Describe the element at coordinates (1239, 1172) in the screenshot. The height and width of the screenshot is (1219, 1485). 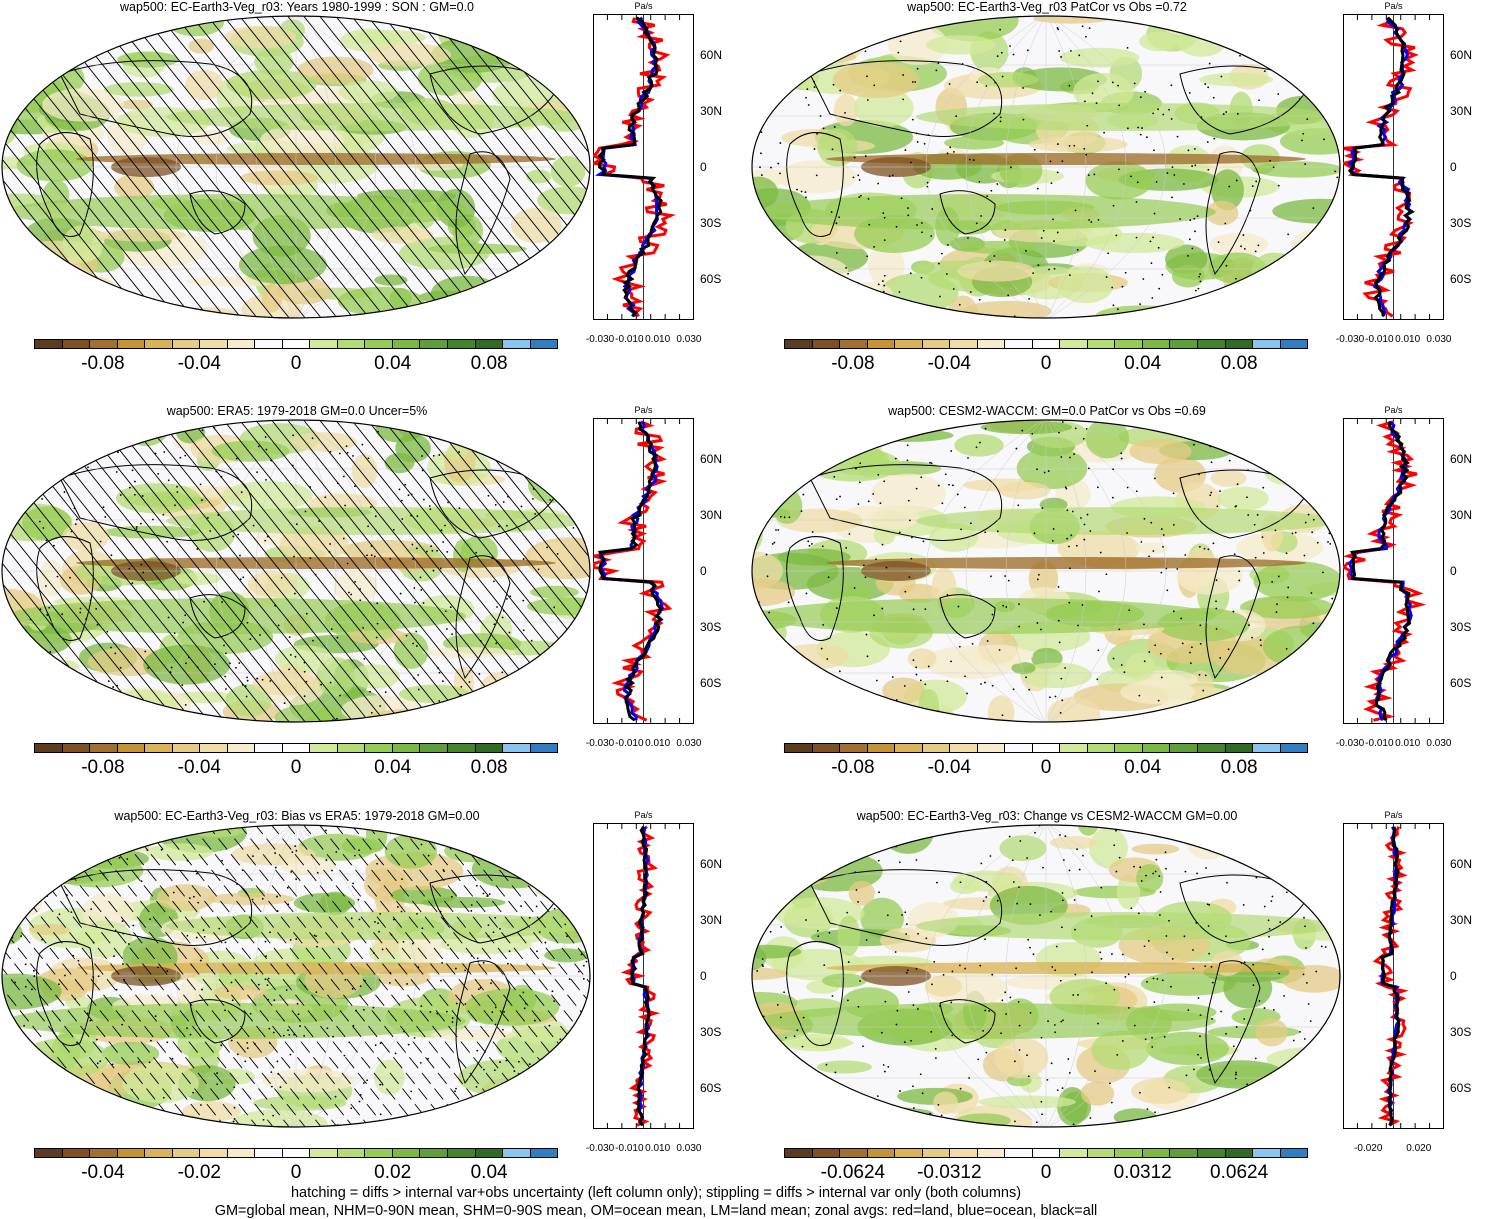
I see `colorbar-tick-label: 0.0624` at that location.